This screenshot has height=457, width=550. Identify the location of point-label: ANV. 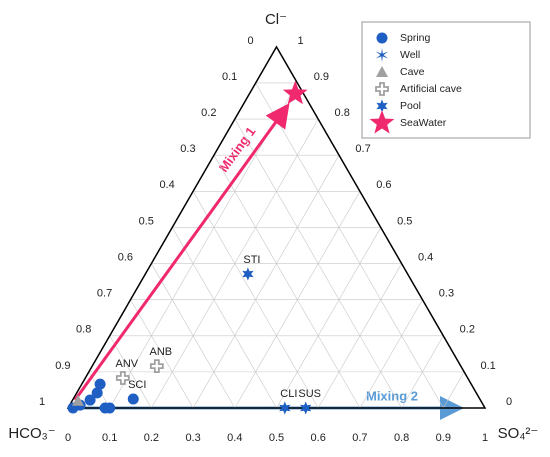
(127, 364).